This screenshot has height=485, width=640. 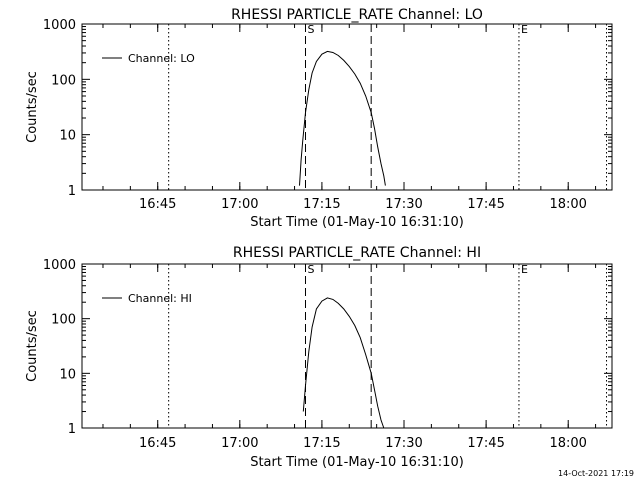 I want to click on chart1-x-tick-label: 16:45, so click(x=157, y=204).